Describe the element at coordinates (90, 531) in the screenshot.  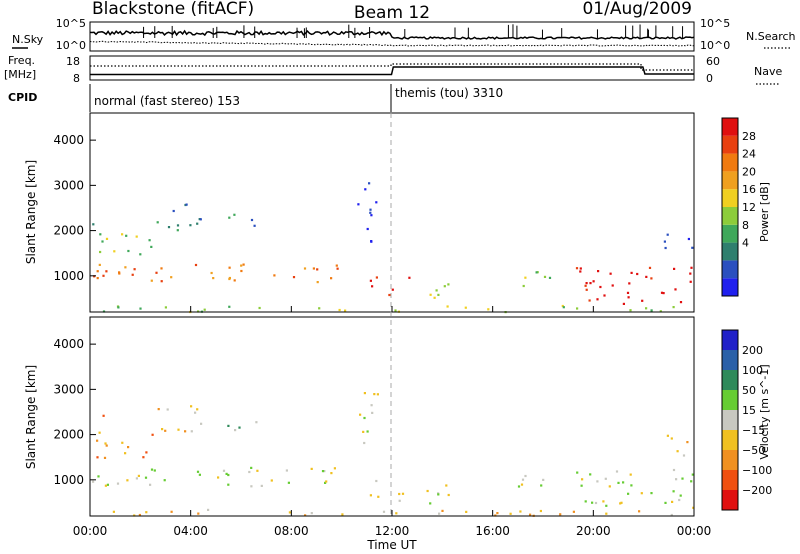
I see `x-tick-label: 00:00` at that location.